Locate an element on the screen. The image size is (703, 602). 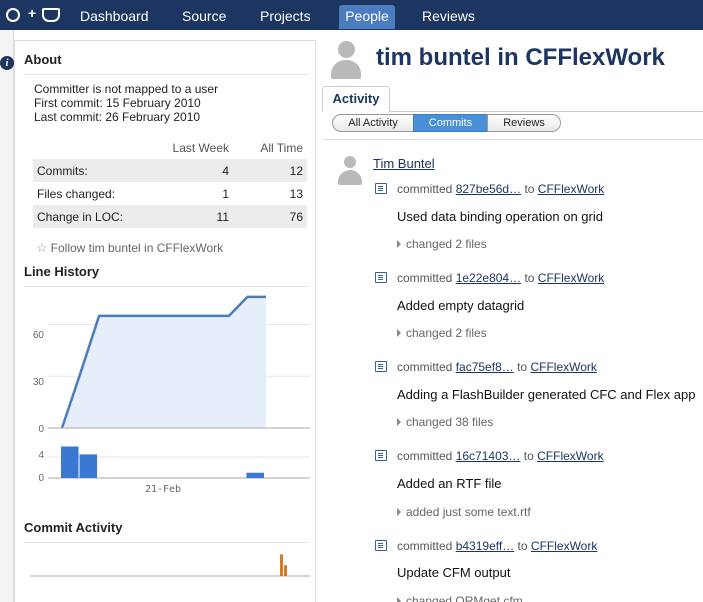
commit-files-toggle: changed 38 files is located at coordinates (445, 422).